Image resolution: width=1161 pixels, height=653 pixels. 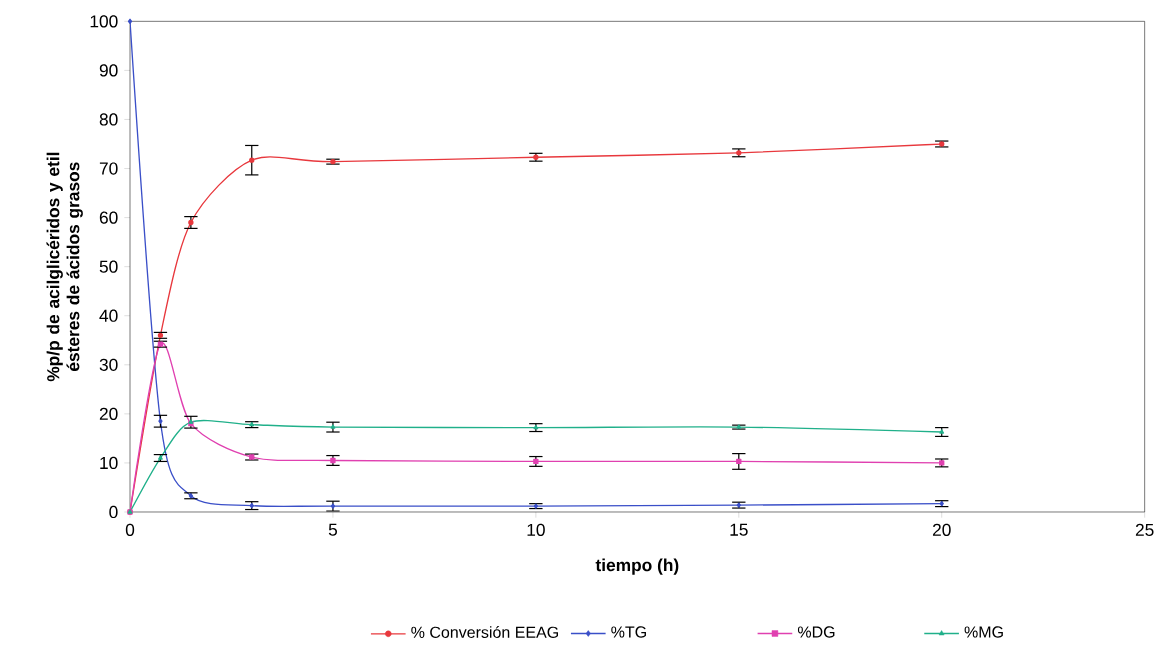 I want to click on y-tick-label: 0, so click(x=113, y=512).